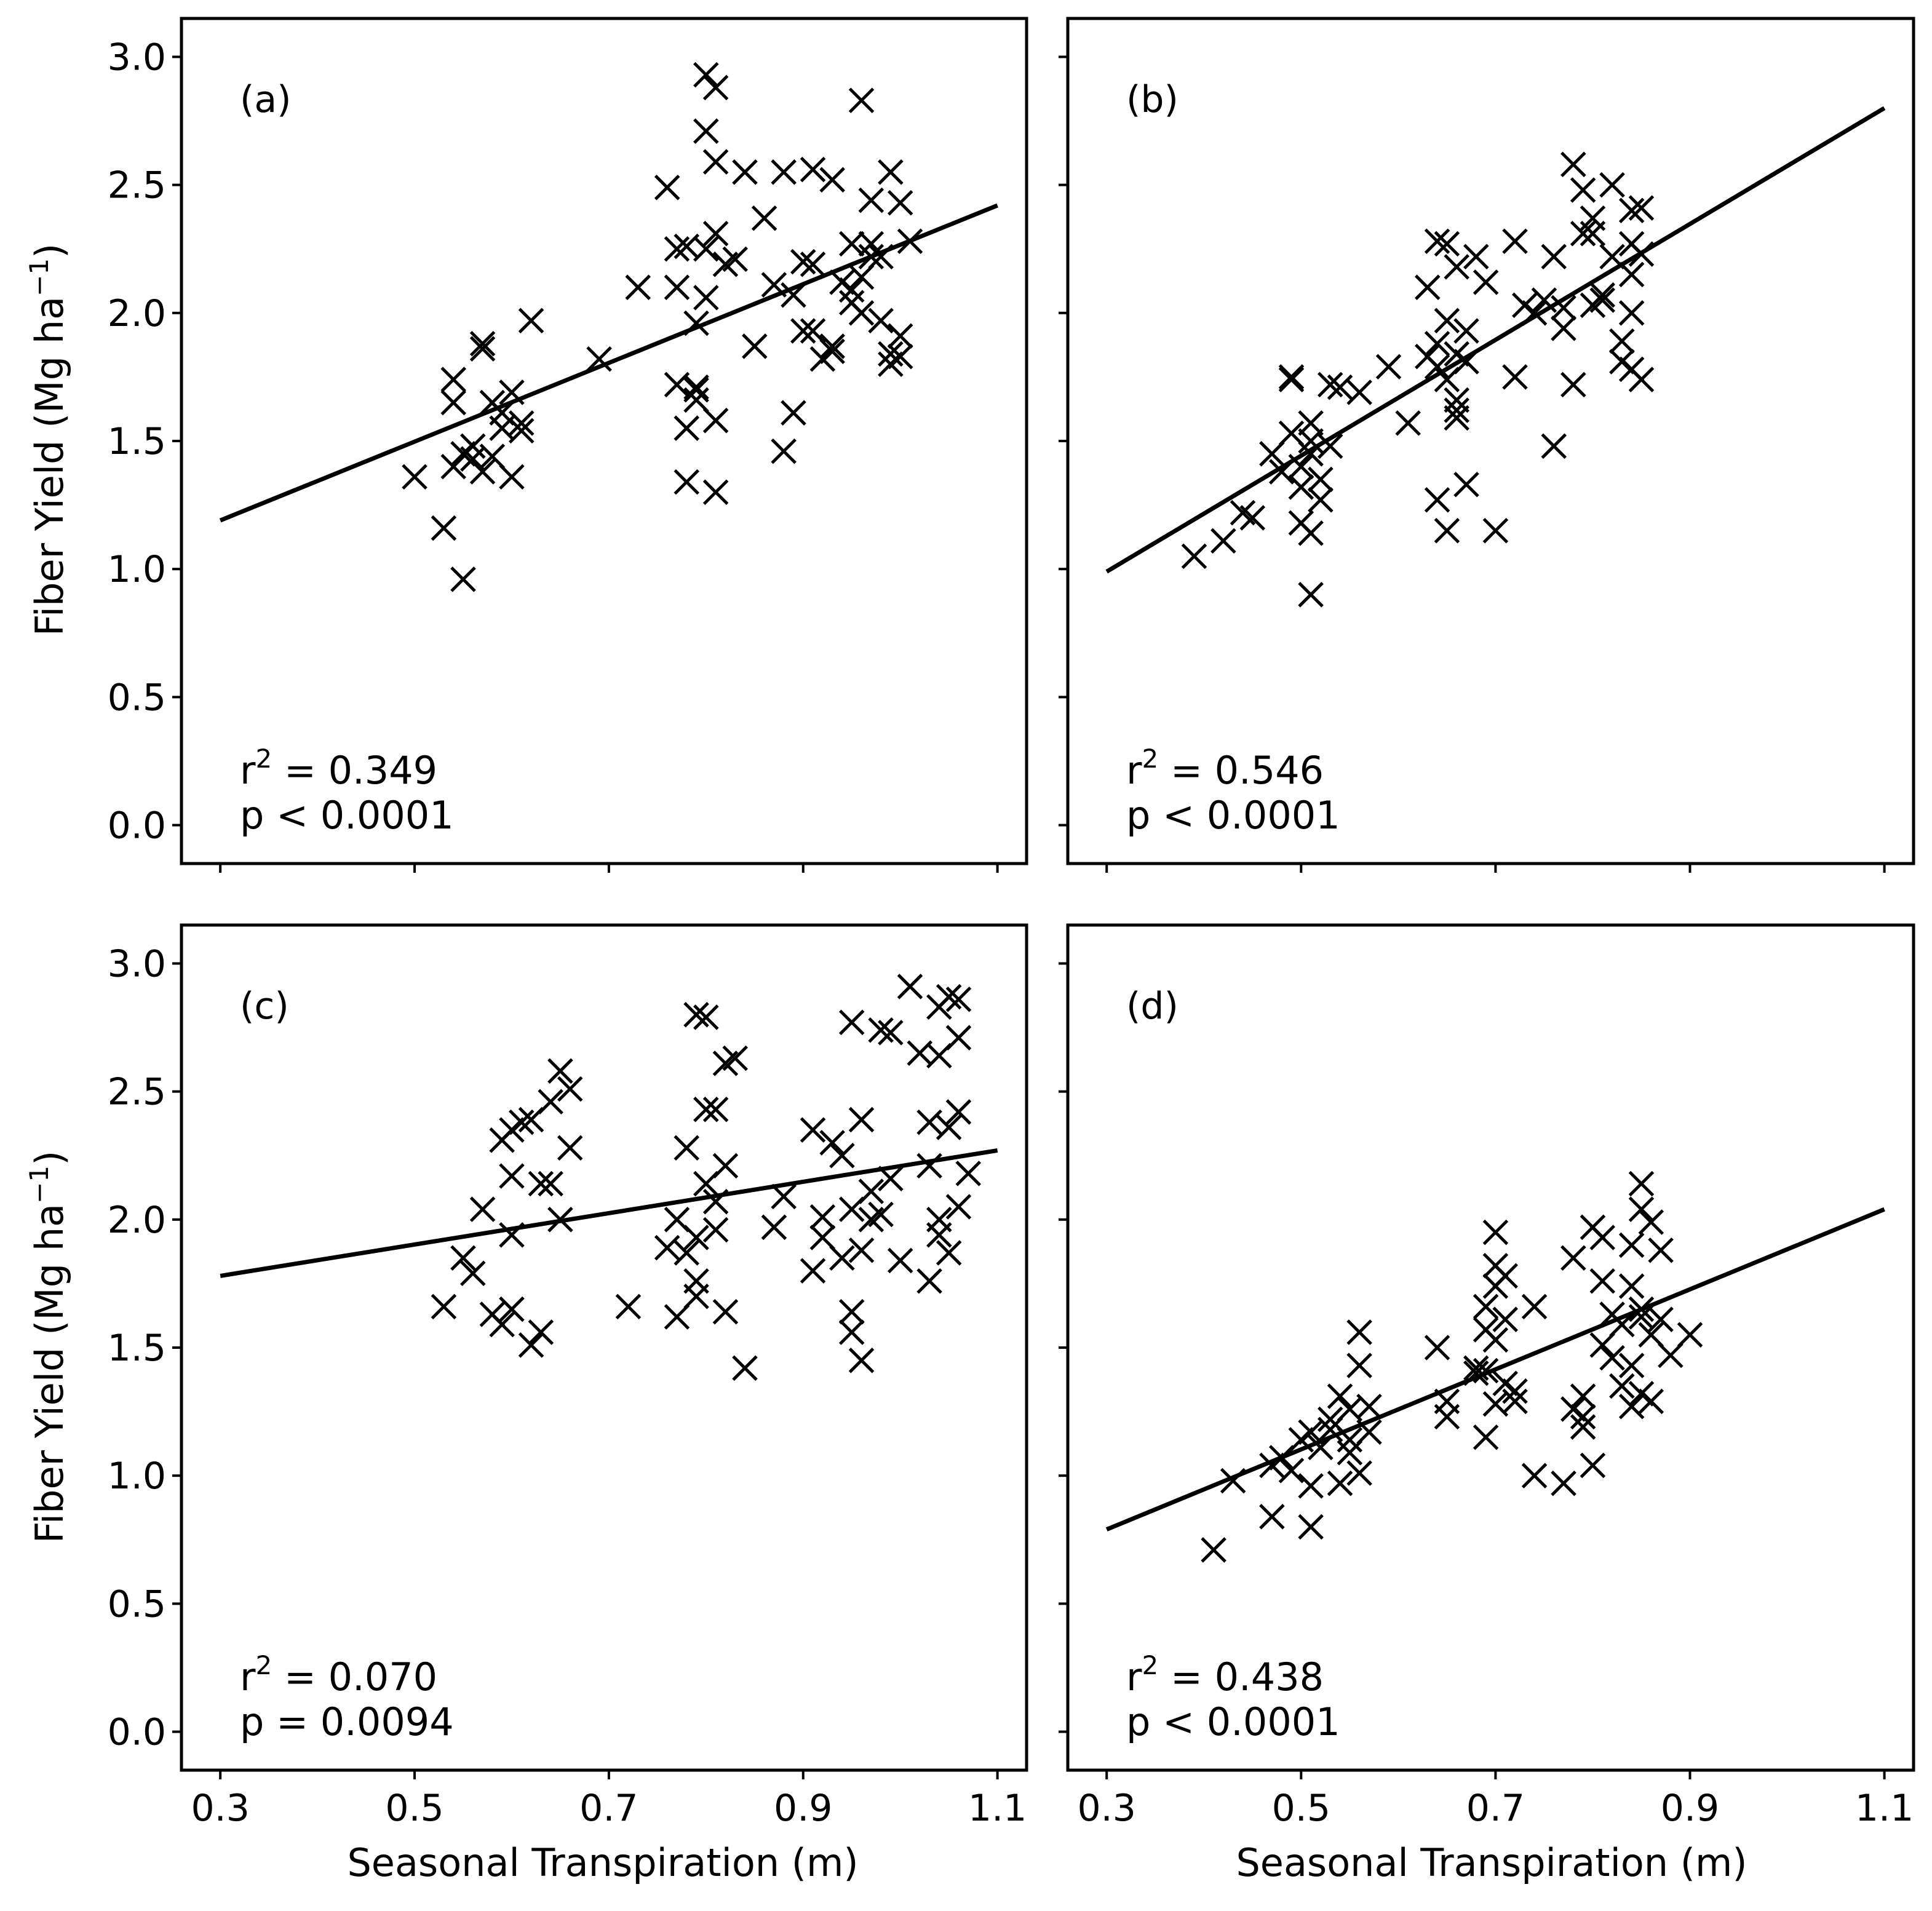 This screenshot has width=1932, height=1911. Describe the element at coordinates (49, 1373) in the screenshot. I see `y-axis-label-bottom-text: Fiber Yield (Mg ha` at that location.